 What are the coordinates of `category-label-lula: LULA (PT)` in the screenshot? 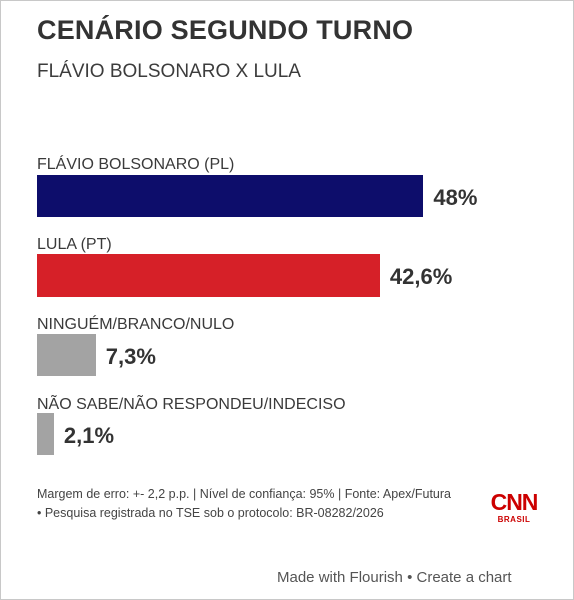 It's located at (74, 244).